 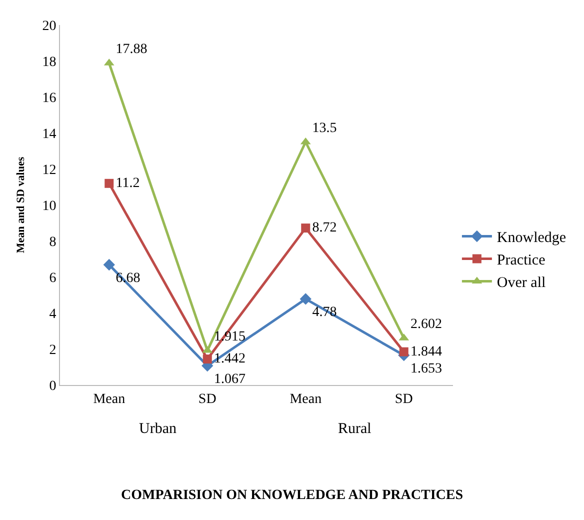 What do you see at coordinates (521, 283) in the screenshot?
I see `legend-label: Over all` at bounding box center [521, 283].